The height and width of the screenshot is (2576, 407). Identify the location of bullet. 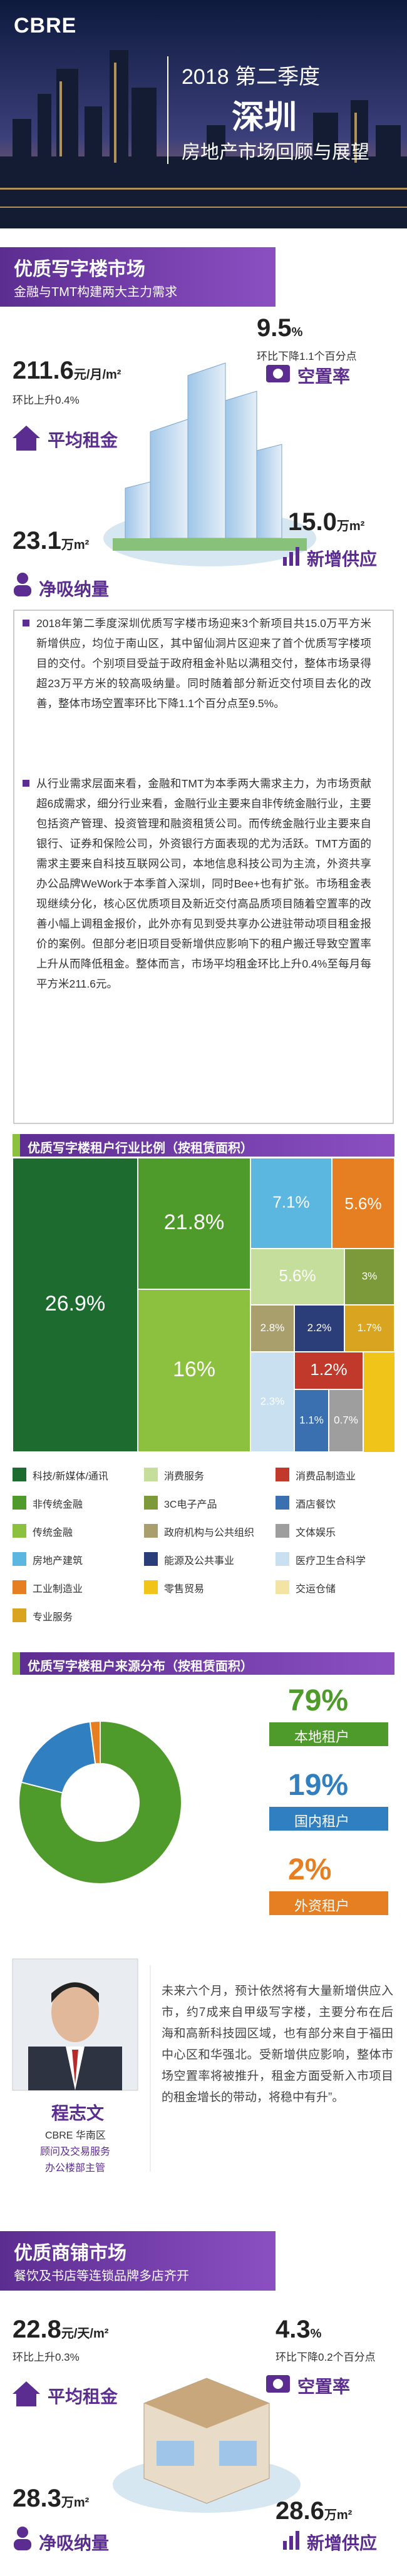
(26, 783).